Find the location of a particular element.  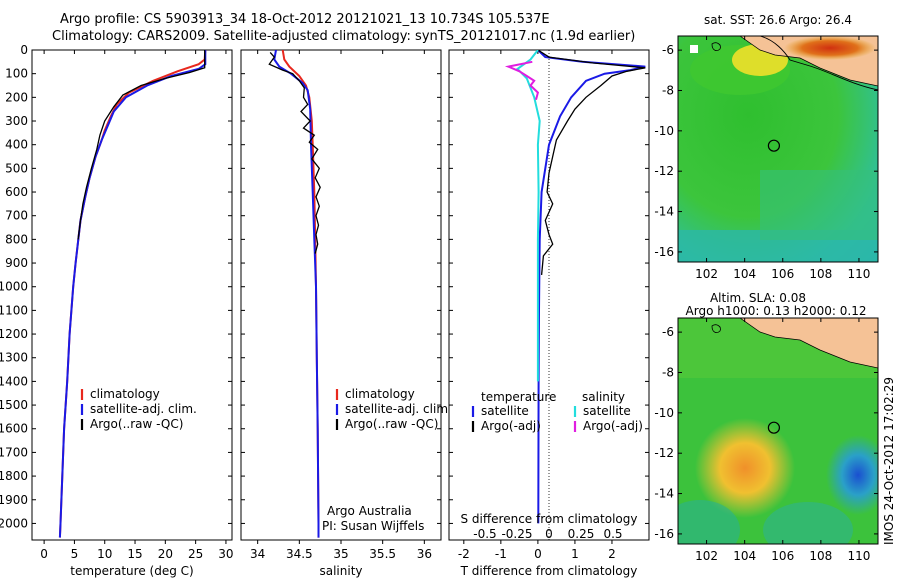

sla-map-title: Altim. SLA: 0.08 is located at coordinates (758, 298).